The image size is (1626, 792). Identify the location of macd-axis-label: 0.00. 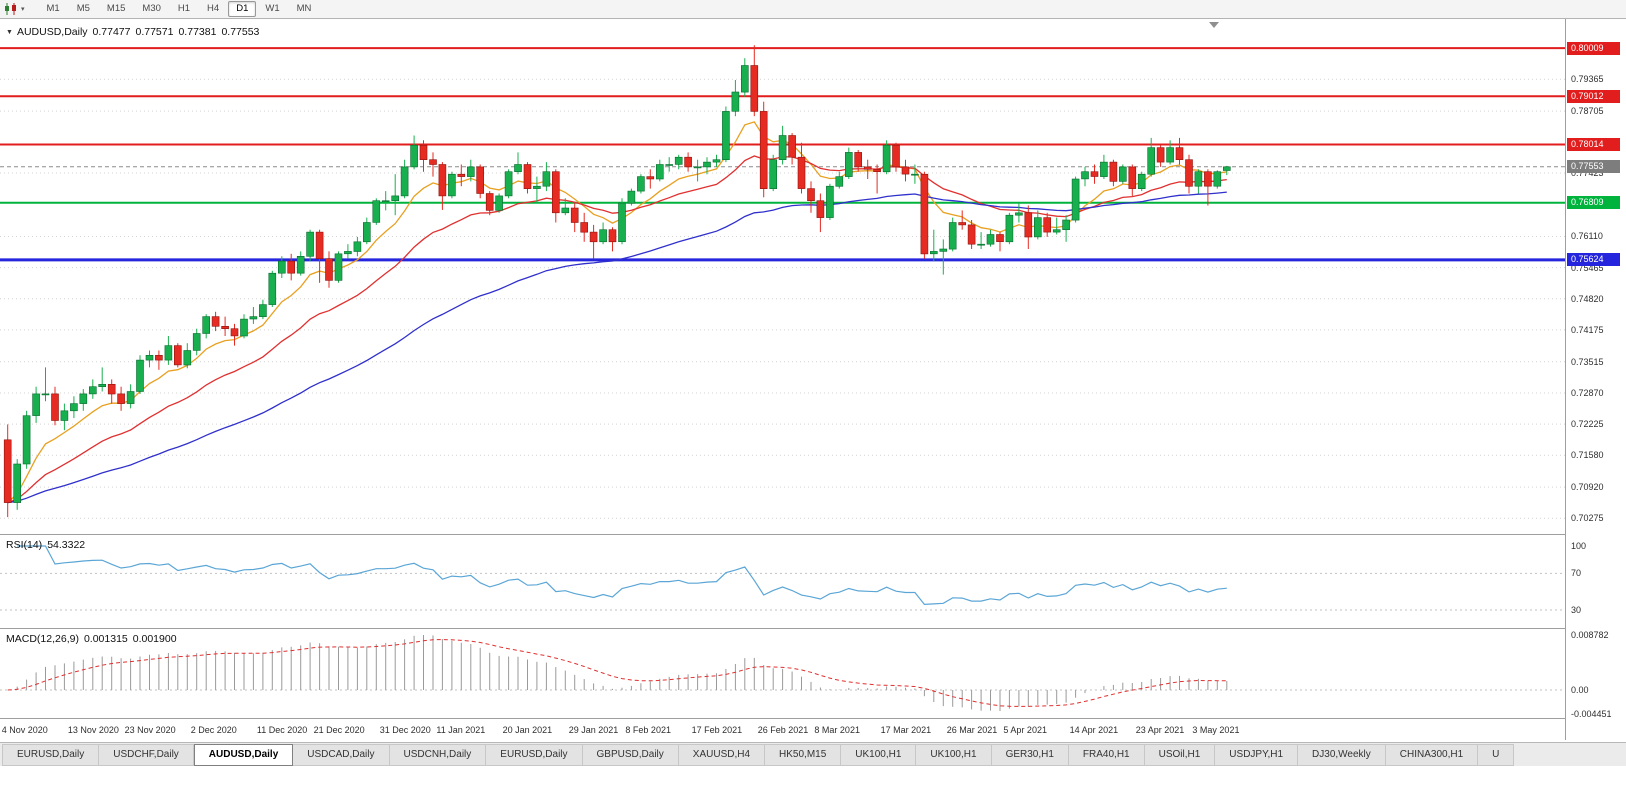
(1580, 690).